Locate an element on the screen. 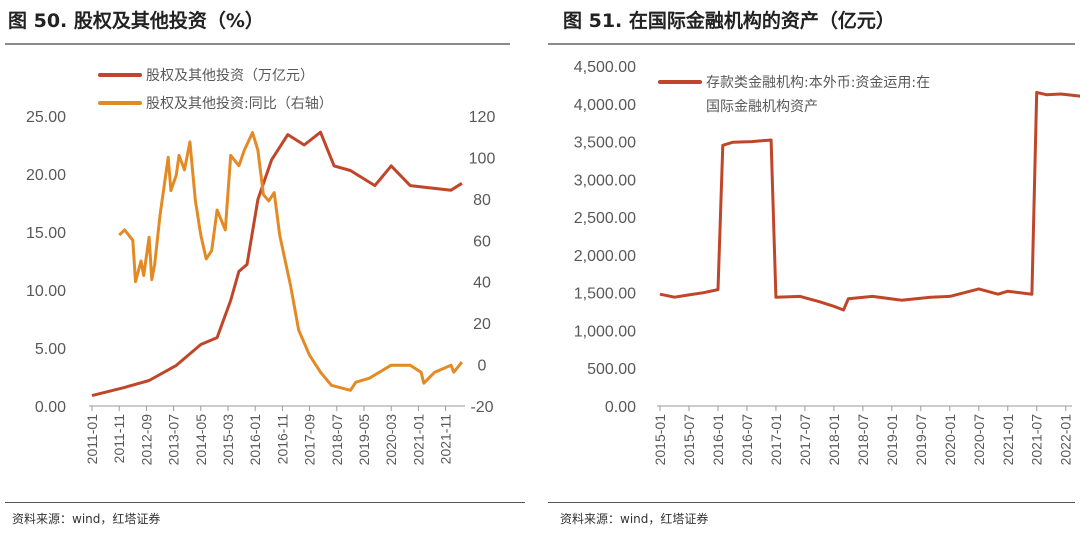 The height and width of the screenshot is (534, 1080). y-left-tick-label: 1,000.00 is located at coordinates (605, 331).